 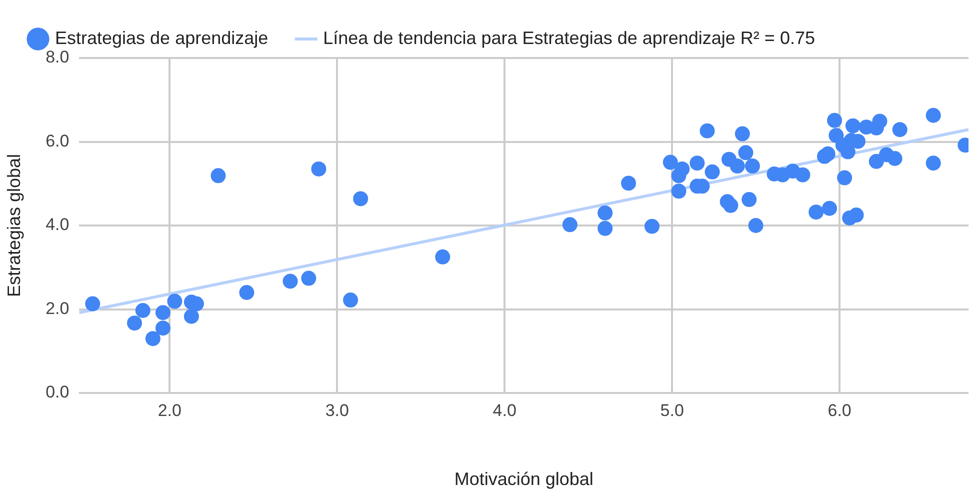 What do you see at coordinates (14, 226) in the screenshot?
I see `y-axis-title: Estrategias global` at bounding box center [14, 226].